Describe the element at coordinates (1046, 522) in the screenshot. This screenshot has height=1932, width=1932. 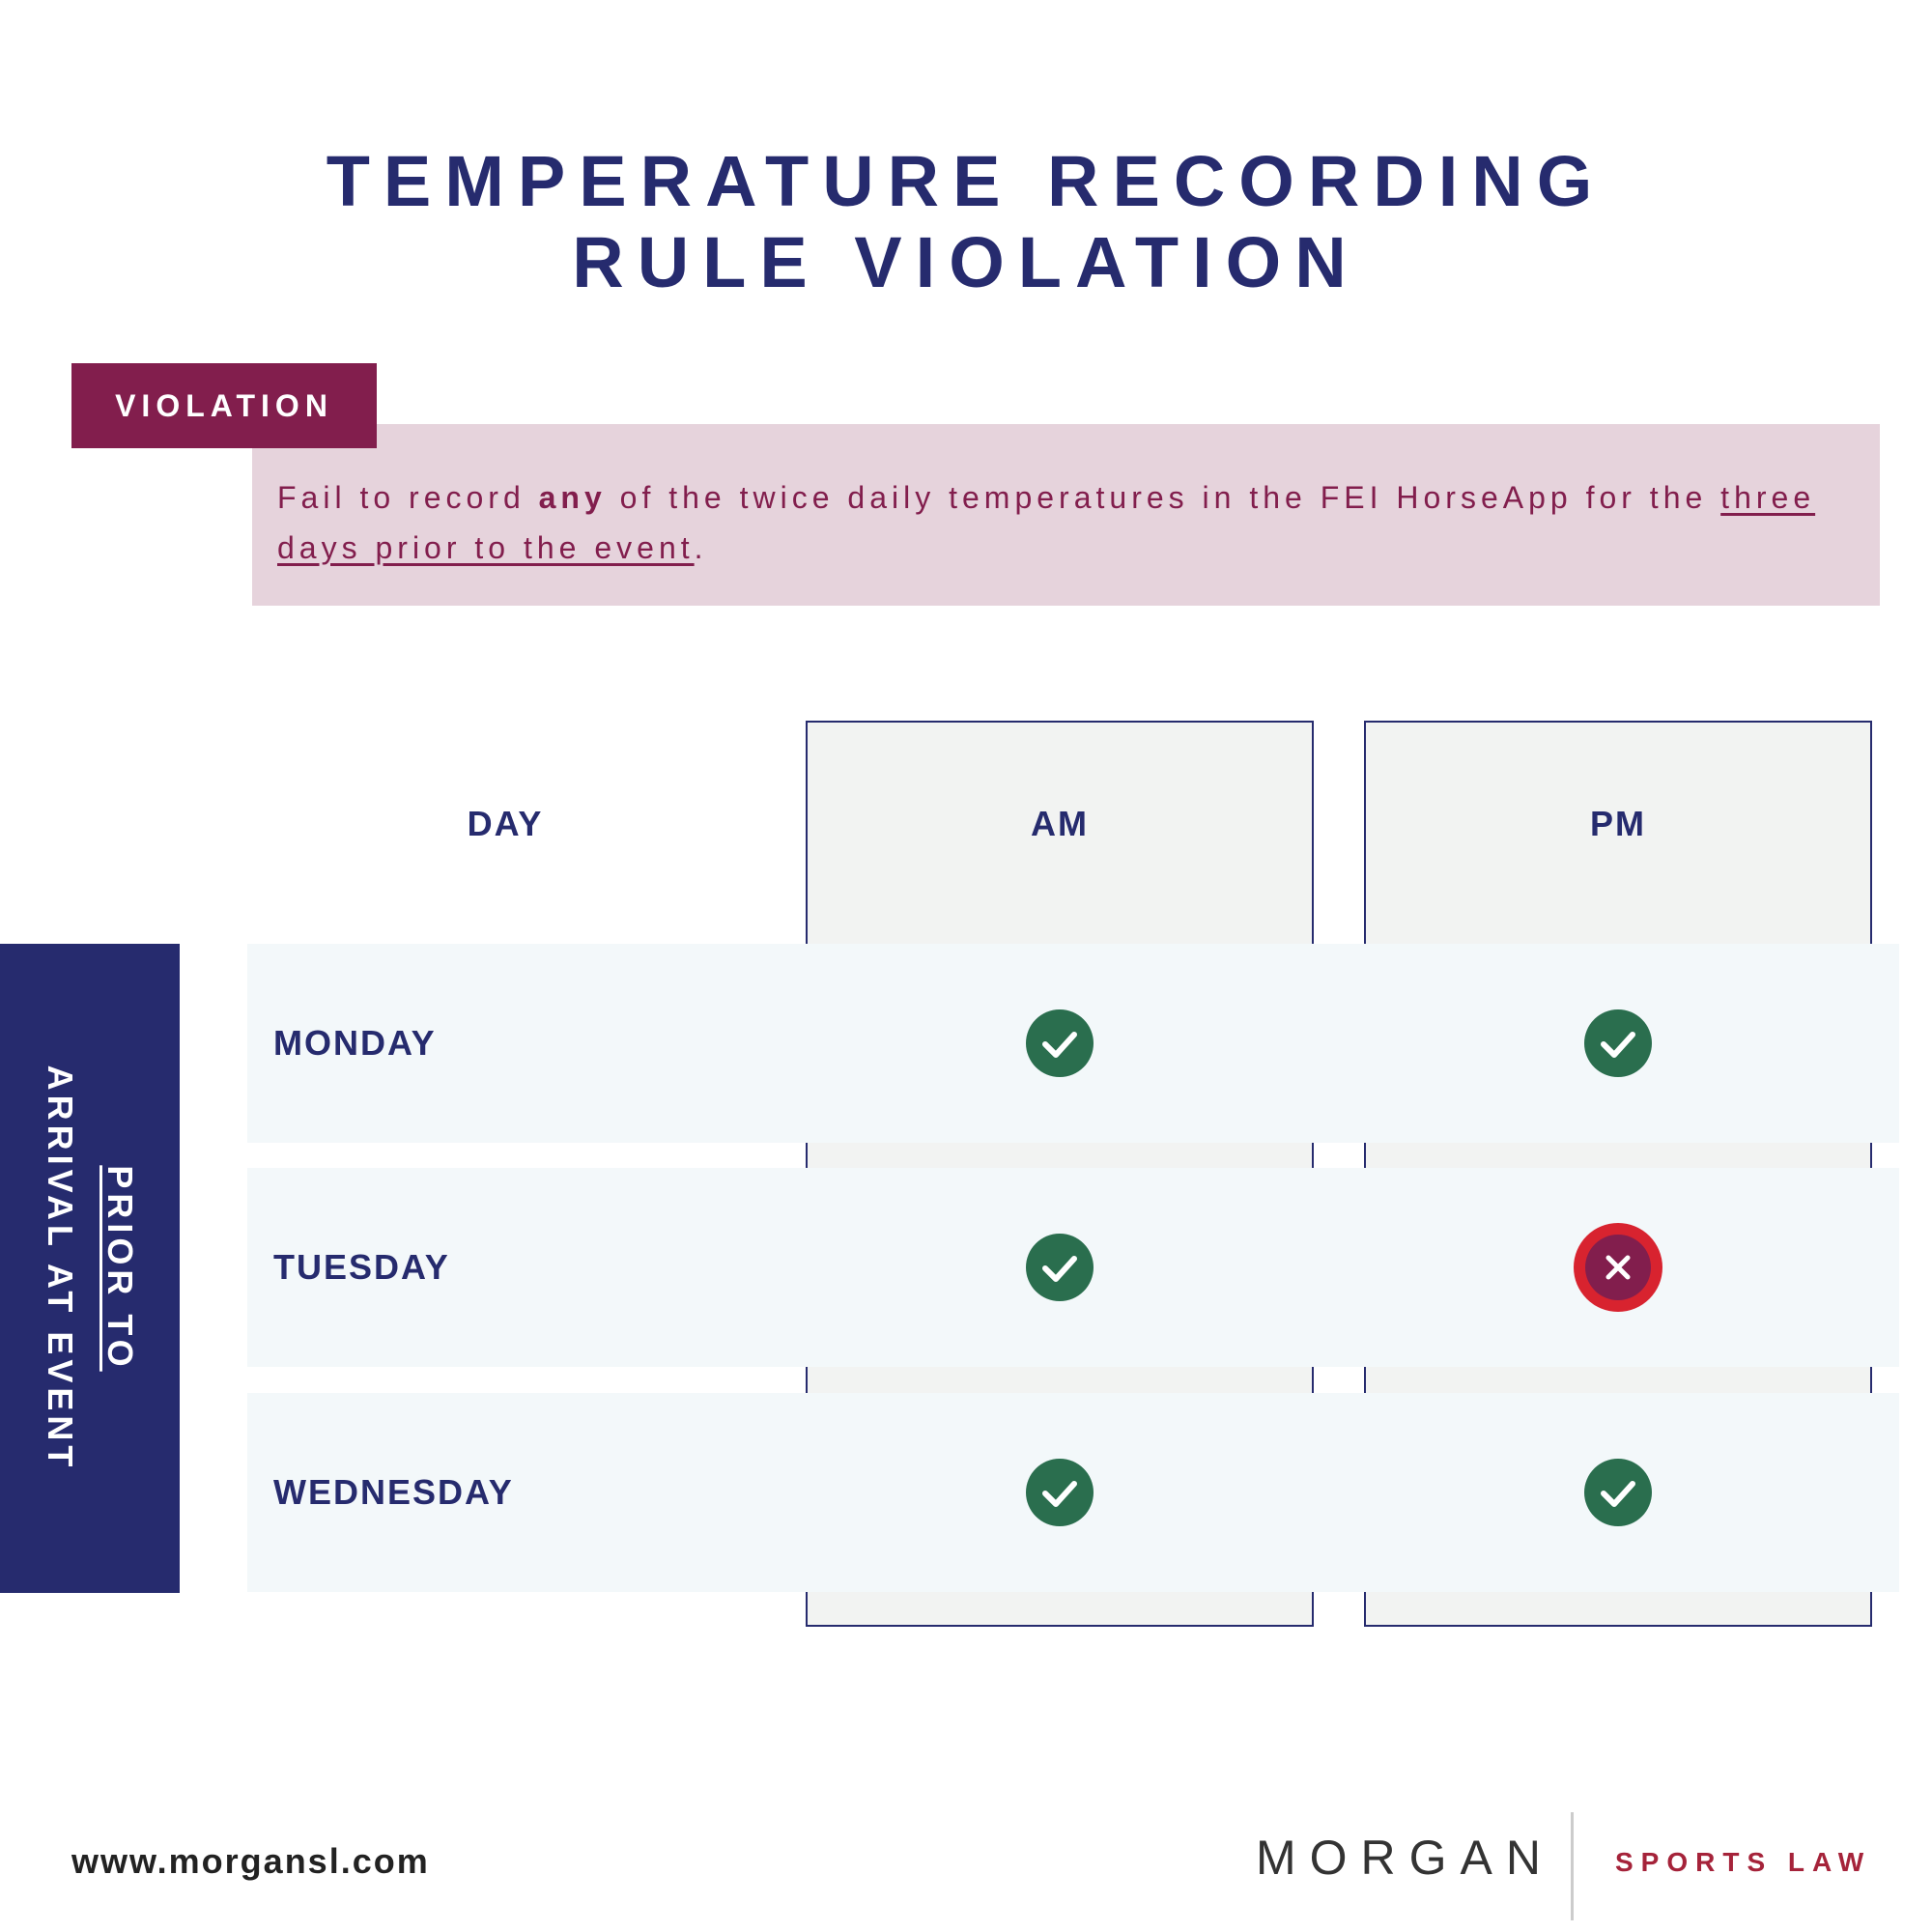
I see `violation-text-underlined: three days prior to the event` at that location.